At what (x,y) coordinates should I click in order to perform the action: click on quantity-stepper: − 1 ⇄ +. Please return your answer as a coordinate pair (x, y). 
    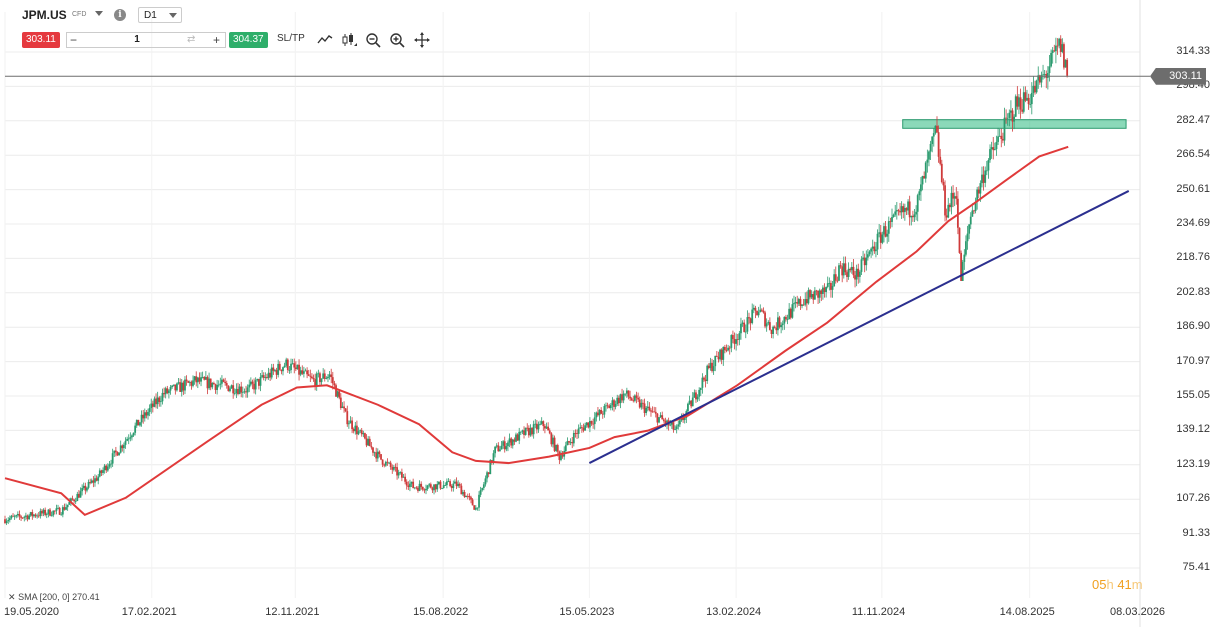
    Looking at the image, I should click on (146, 40).